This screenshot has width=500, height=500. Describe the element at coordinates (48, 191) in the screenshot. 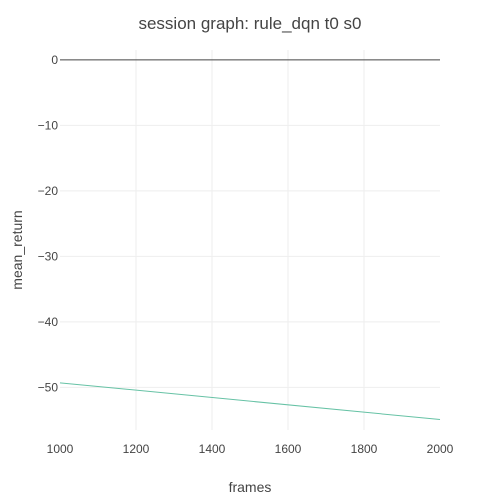

I see `y-tick-label: −20` at that location.